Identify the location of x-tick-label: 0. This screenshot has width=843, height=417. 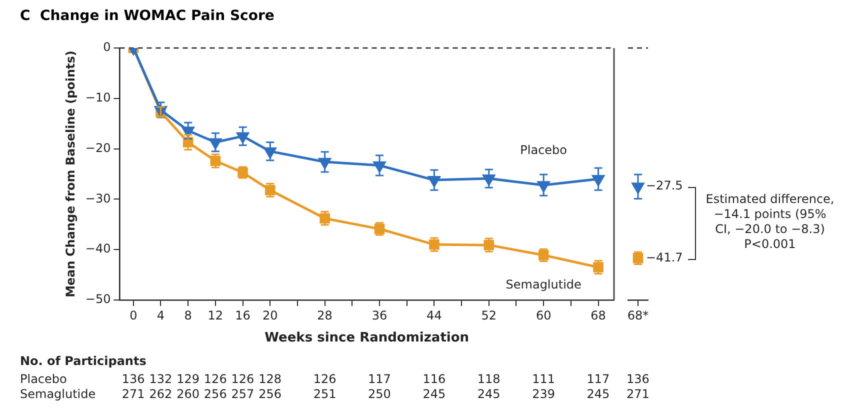
(134, 315).